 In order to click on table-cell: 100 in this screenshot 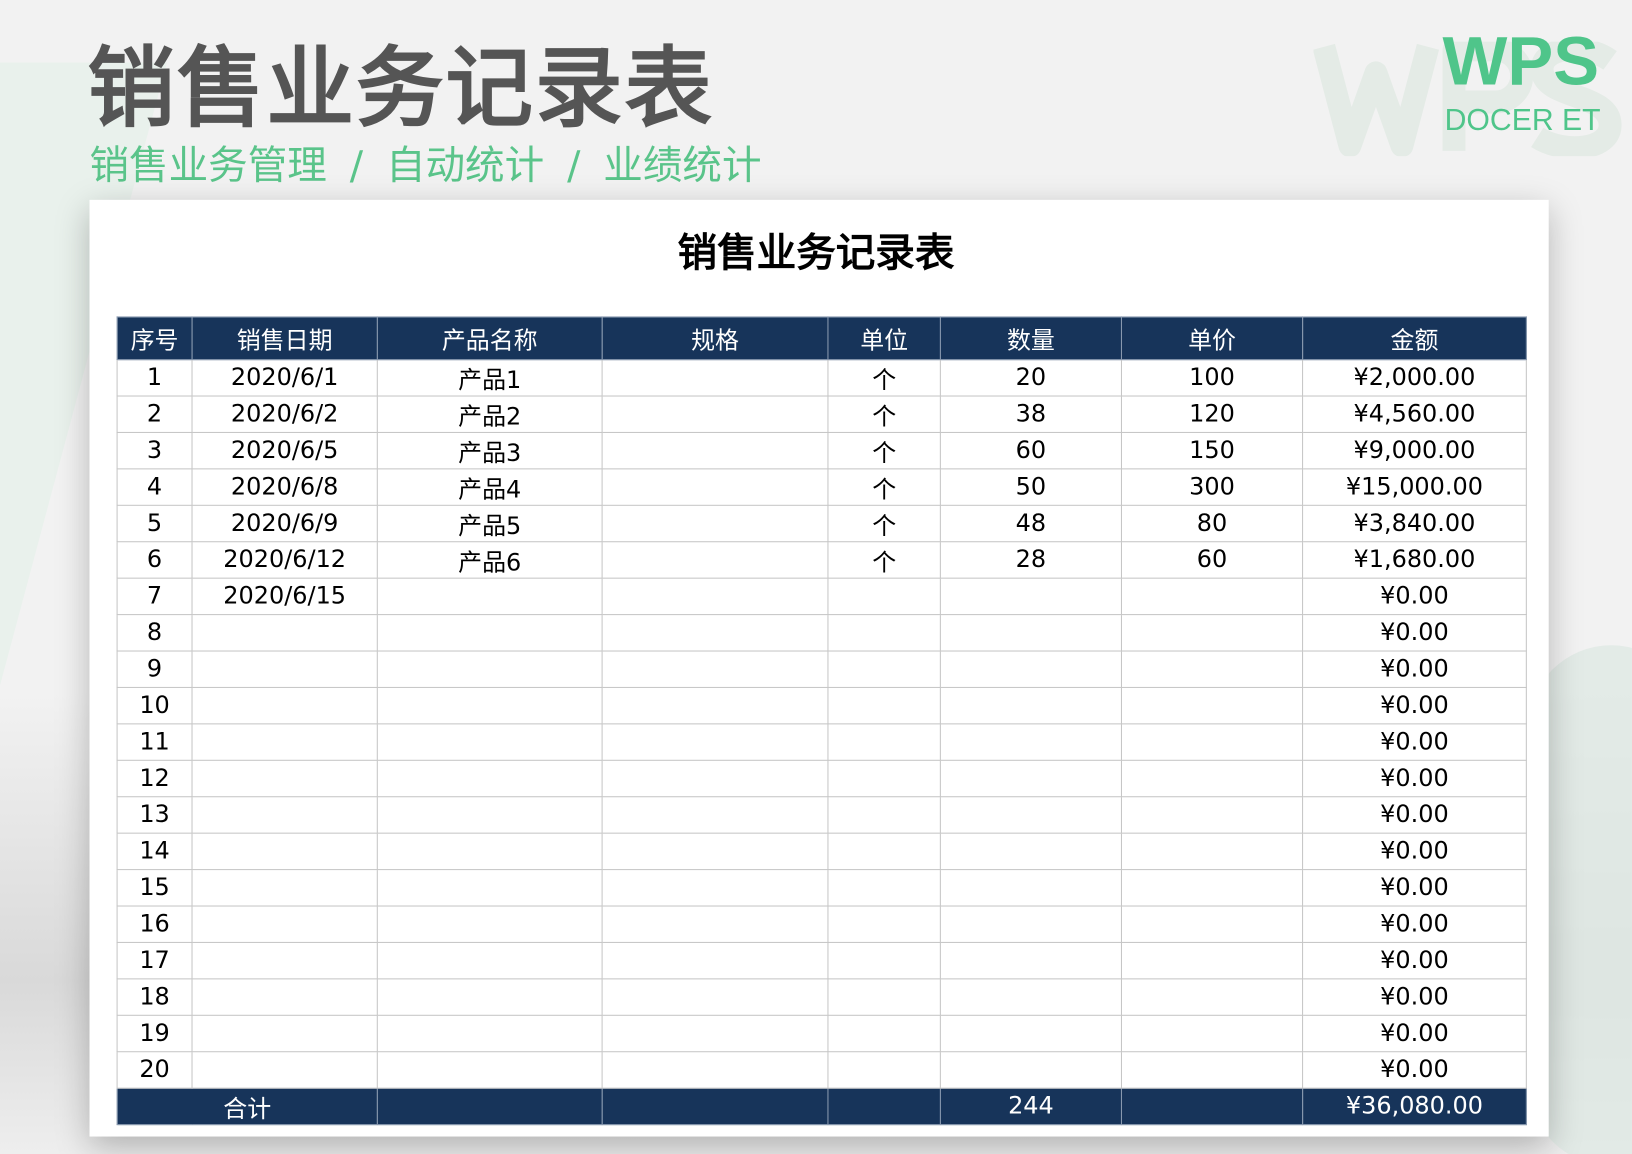, I will do `click(1212, 378)`.